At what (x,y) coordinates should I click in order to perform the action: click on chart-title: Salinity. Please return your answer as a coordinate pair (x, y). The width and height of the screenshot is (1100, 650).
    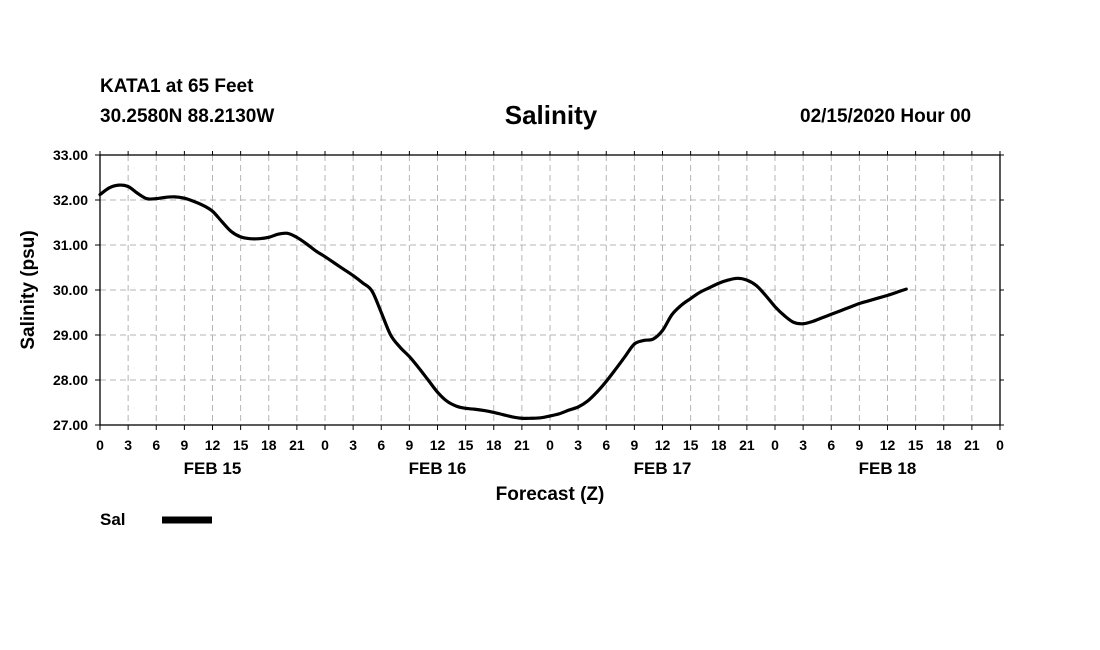
    Looking at the image, I should click on (551, 115).